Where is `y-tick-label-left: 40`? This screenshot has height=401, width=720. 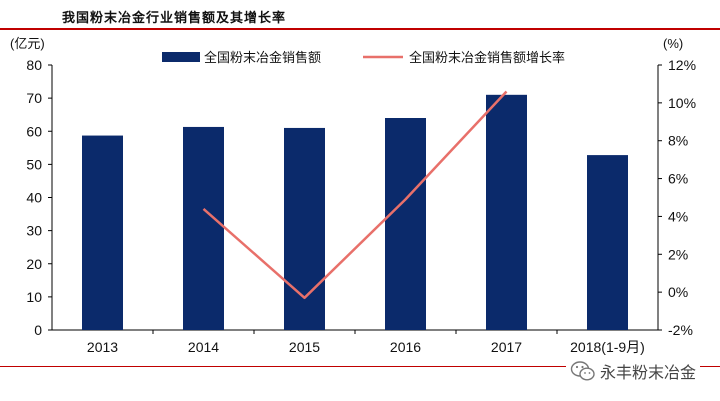
y-tick-label-left: 40 is located at coordinates (34, 198).